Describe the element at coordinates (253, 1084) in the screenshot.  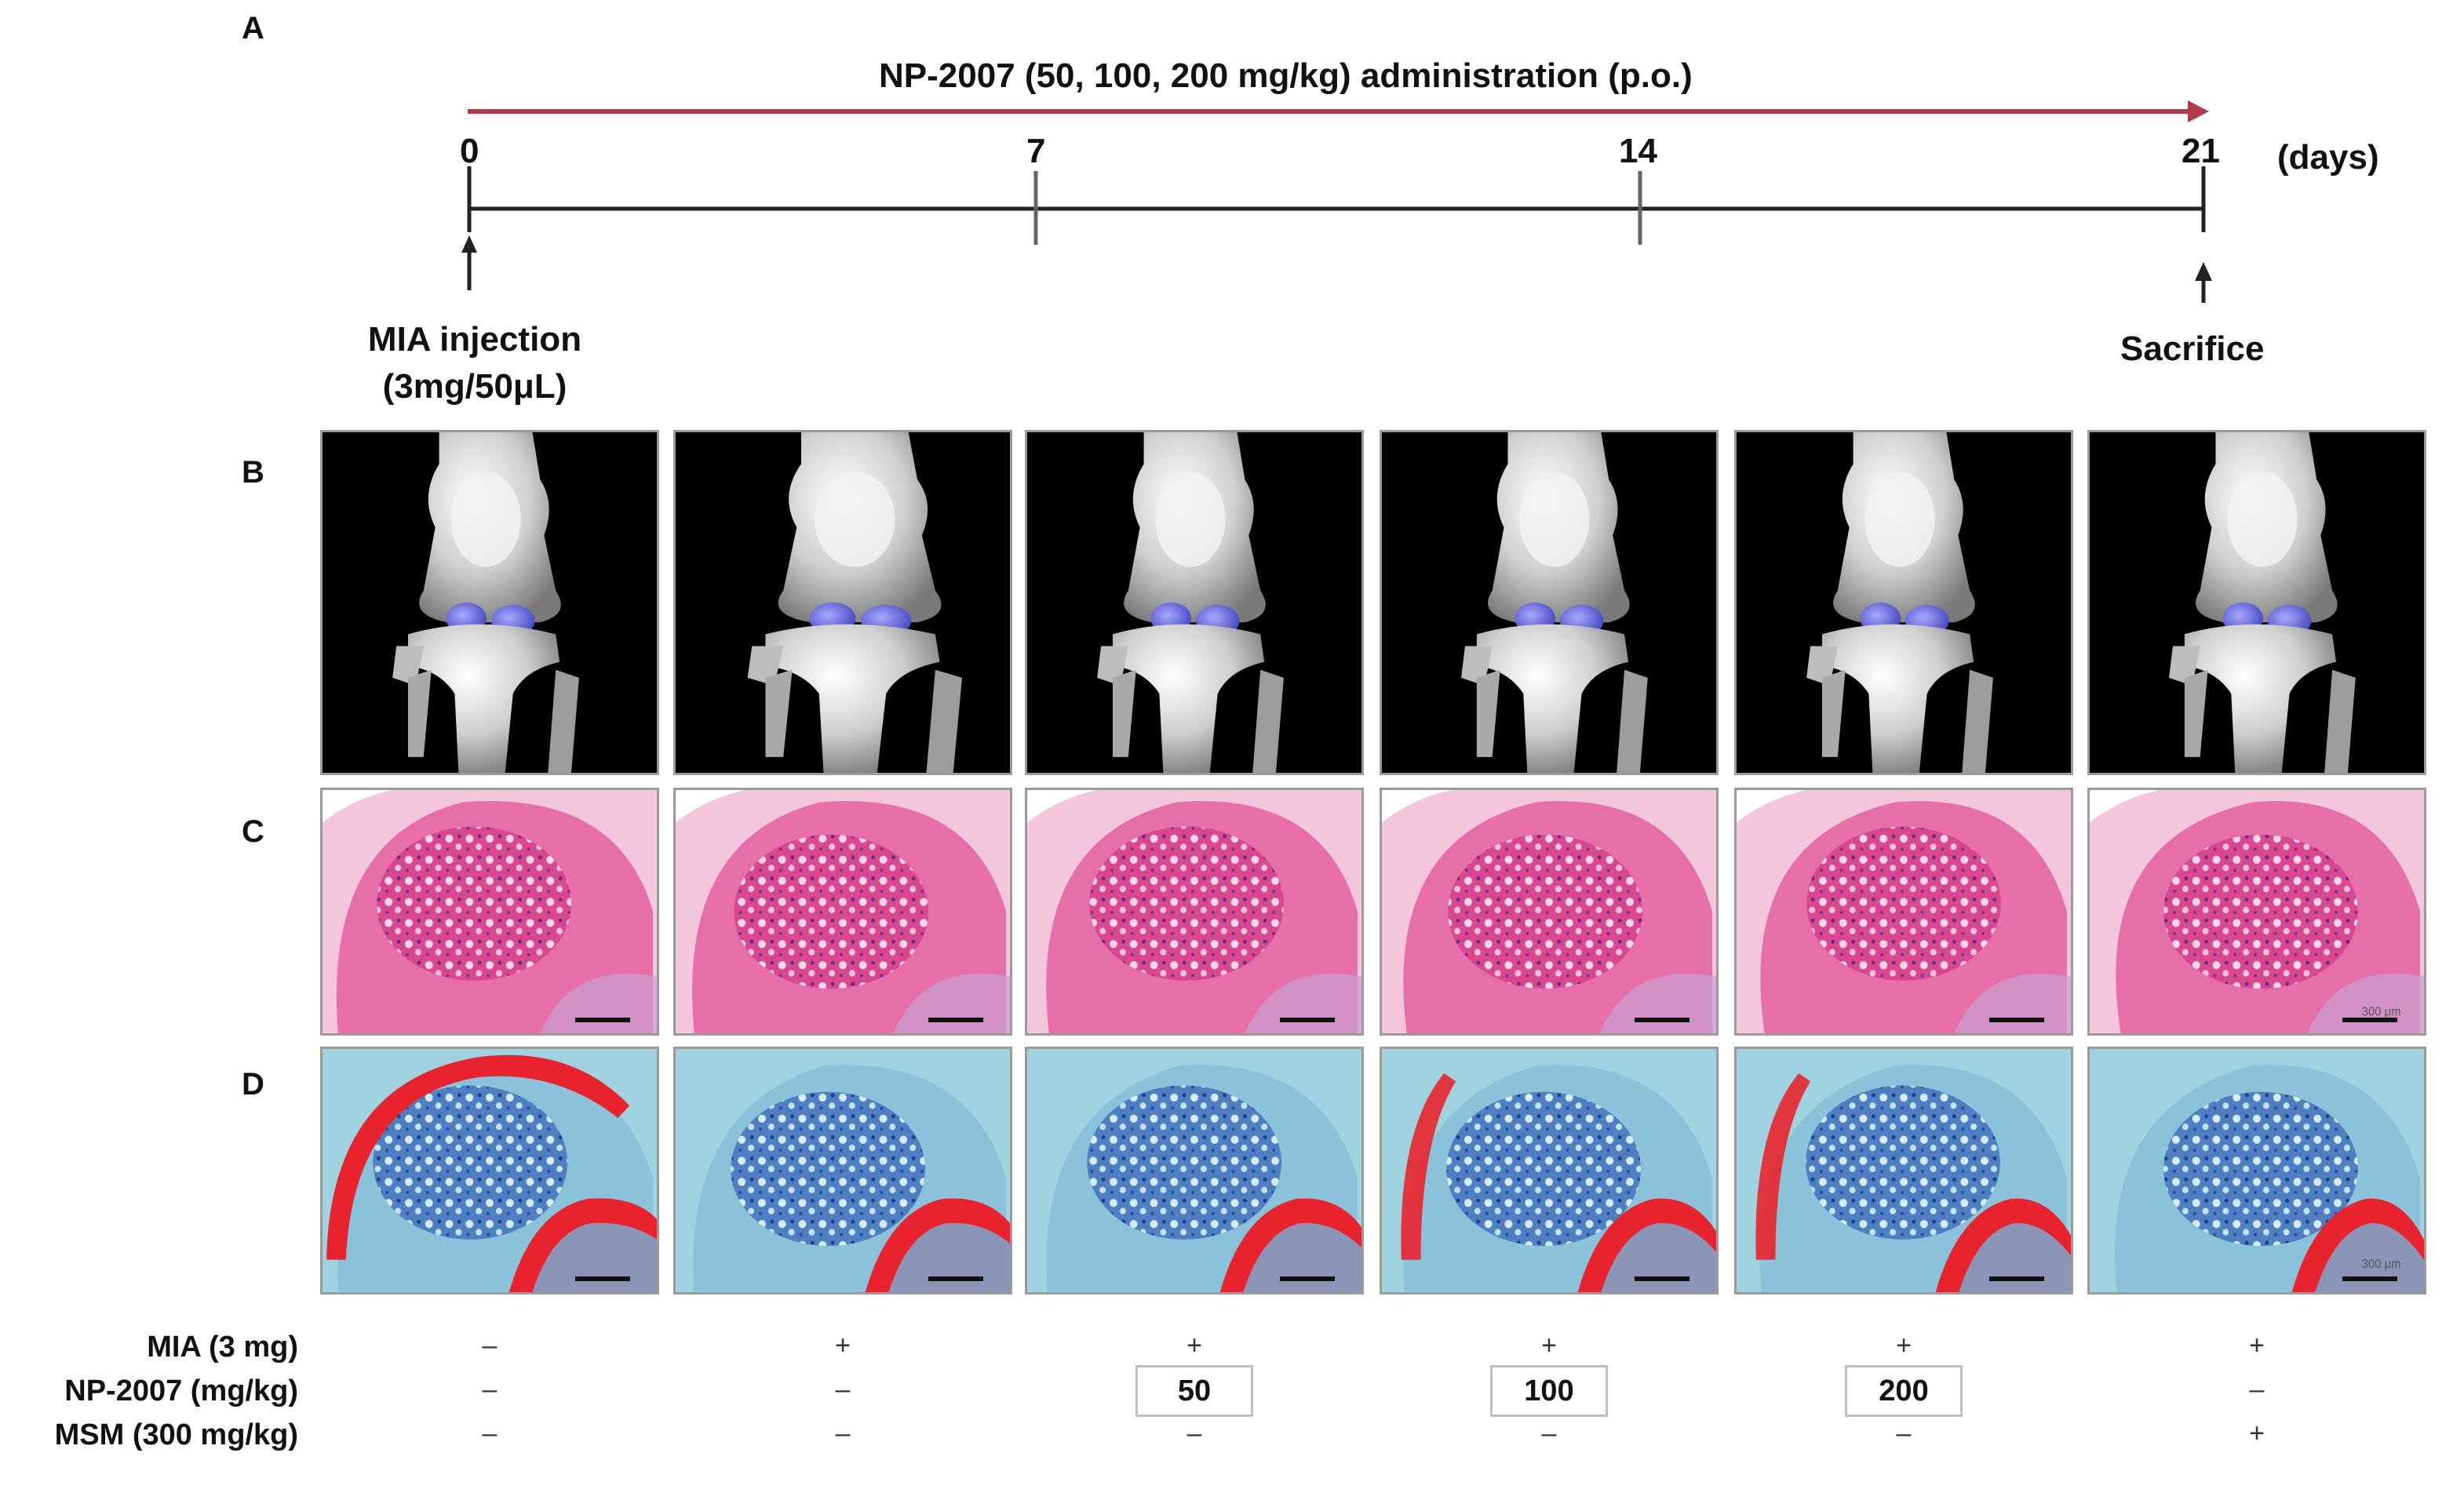
I see `panel-label-d: D` at that location.